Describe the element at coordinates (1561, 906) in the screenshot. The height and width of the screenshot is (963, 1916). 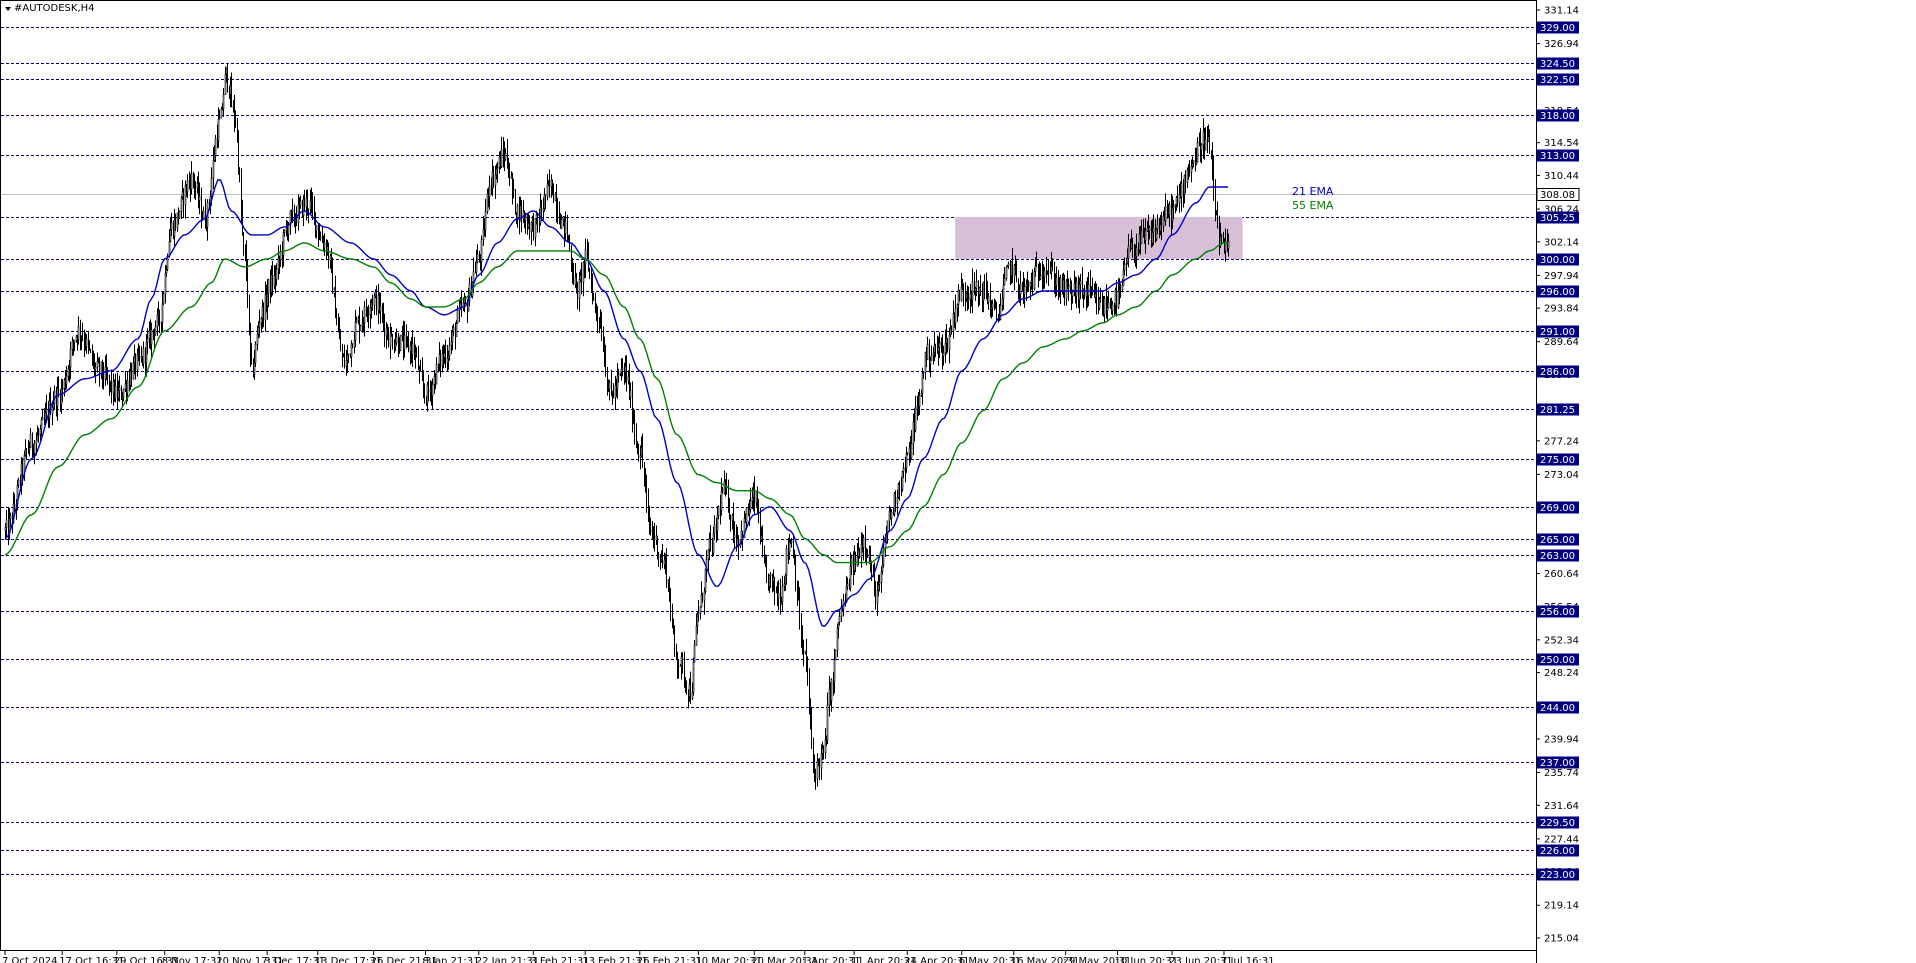
I see `y-tick-label: 219.14` at that location.